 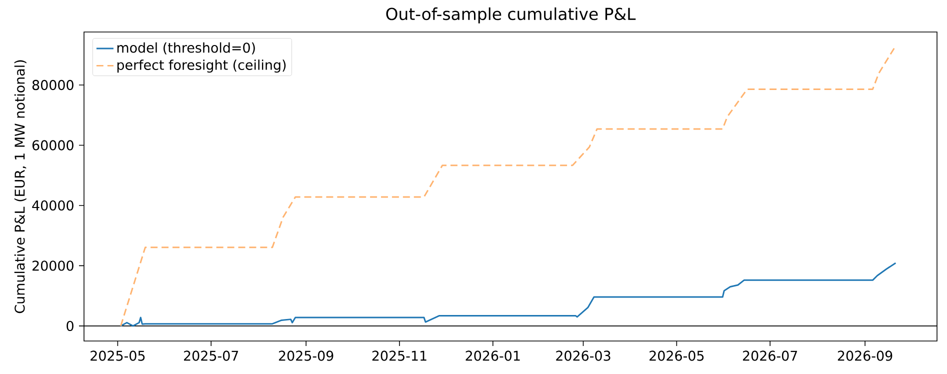 What do you see at coordinates (508, 294) in the screenshot?
I see `line-series` at bounding box center [508, 294].